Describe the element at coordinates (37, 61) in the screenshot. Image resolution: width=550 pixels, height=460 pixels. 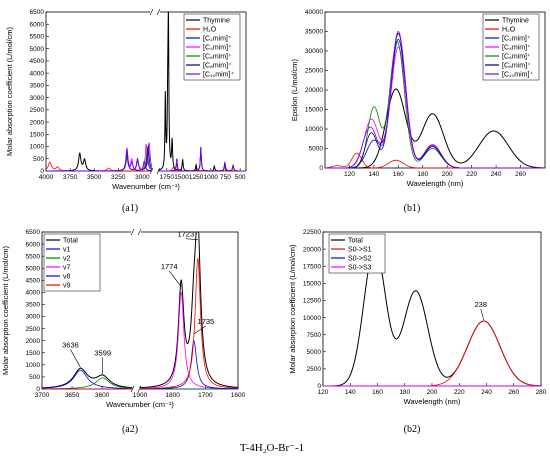
I see `y-tick-label: 4500` at that location.